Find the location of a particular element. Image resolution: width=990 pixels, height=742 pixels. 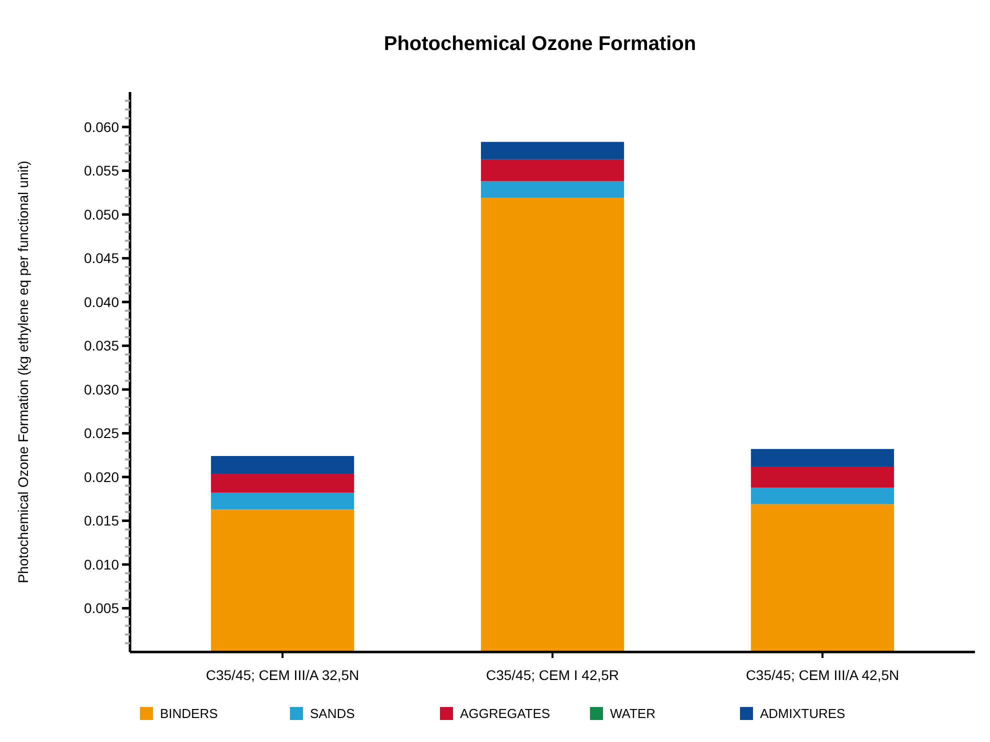

y-tick-label: 0.045 is located at coordinates (102, 258).